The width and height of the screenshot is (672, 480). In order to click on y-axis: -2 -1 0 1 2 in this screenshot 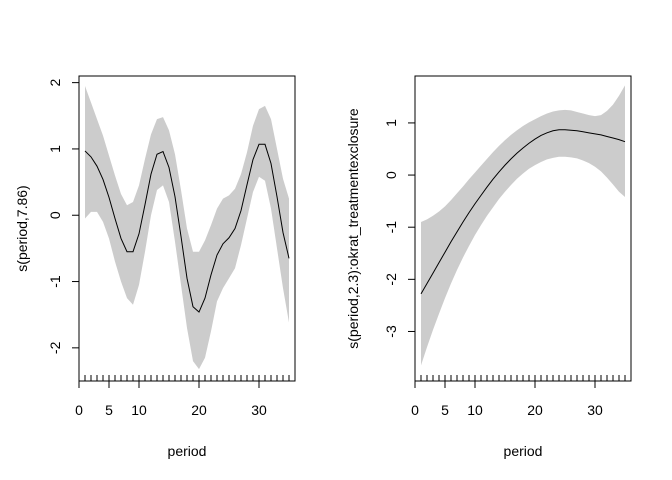, I will do `click(63, 216)`.